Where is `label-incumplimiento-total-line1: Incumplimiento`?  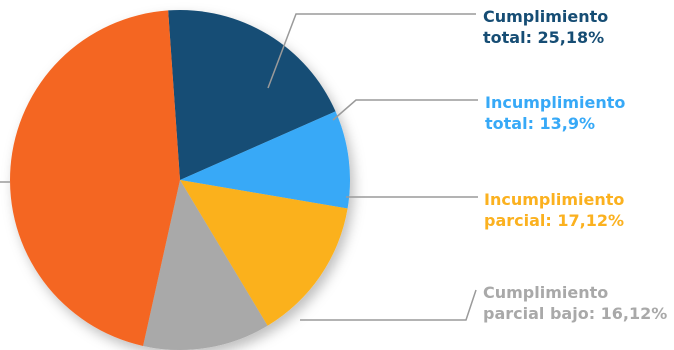
label-incumplimiento-total-line1: Incumplimiento is located at coordinates (555, 102).